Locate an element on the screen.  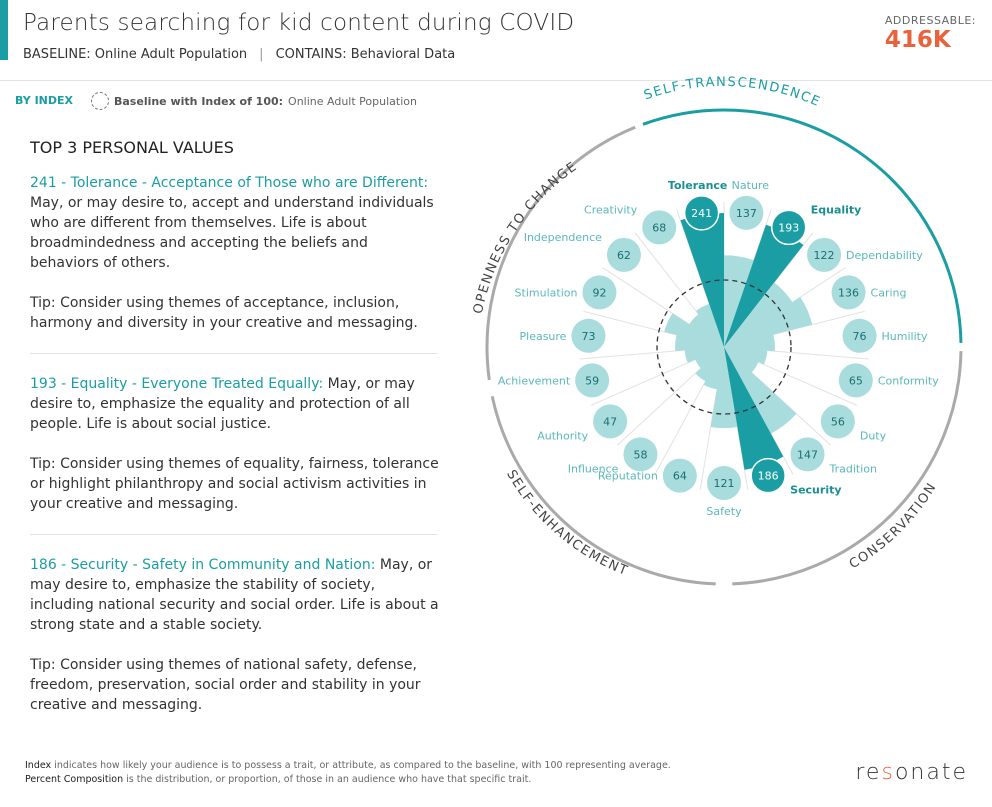
wedge-equality is located at coordinates (764, 285).